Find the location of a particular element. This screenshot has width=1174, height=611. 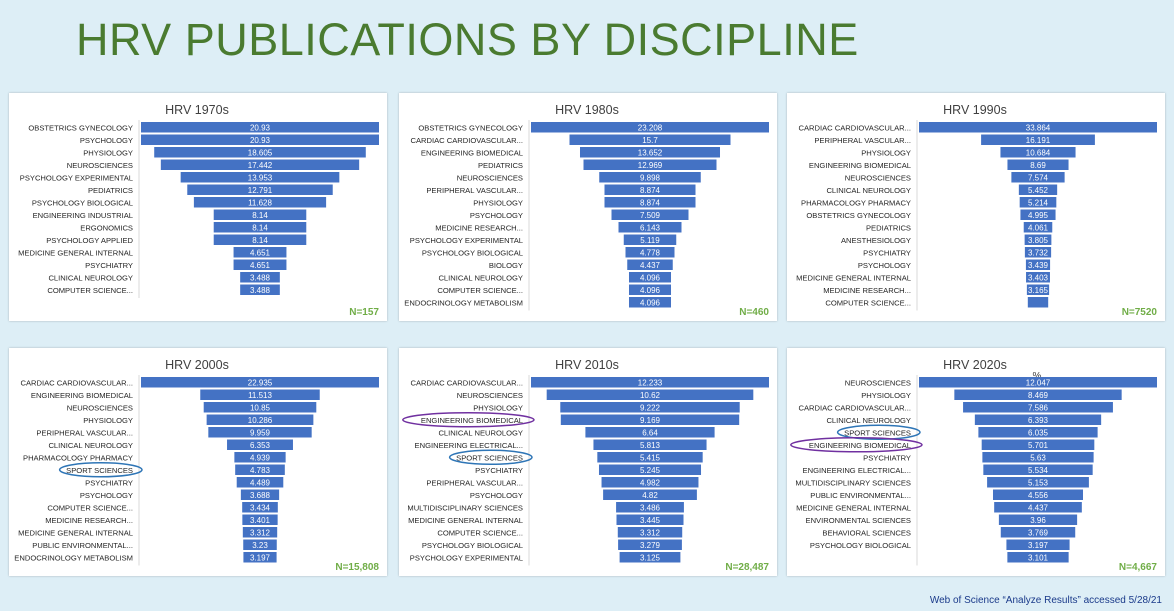

sample-size-label: N=157 is located at coordinates (364, 312).